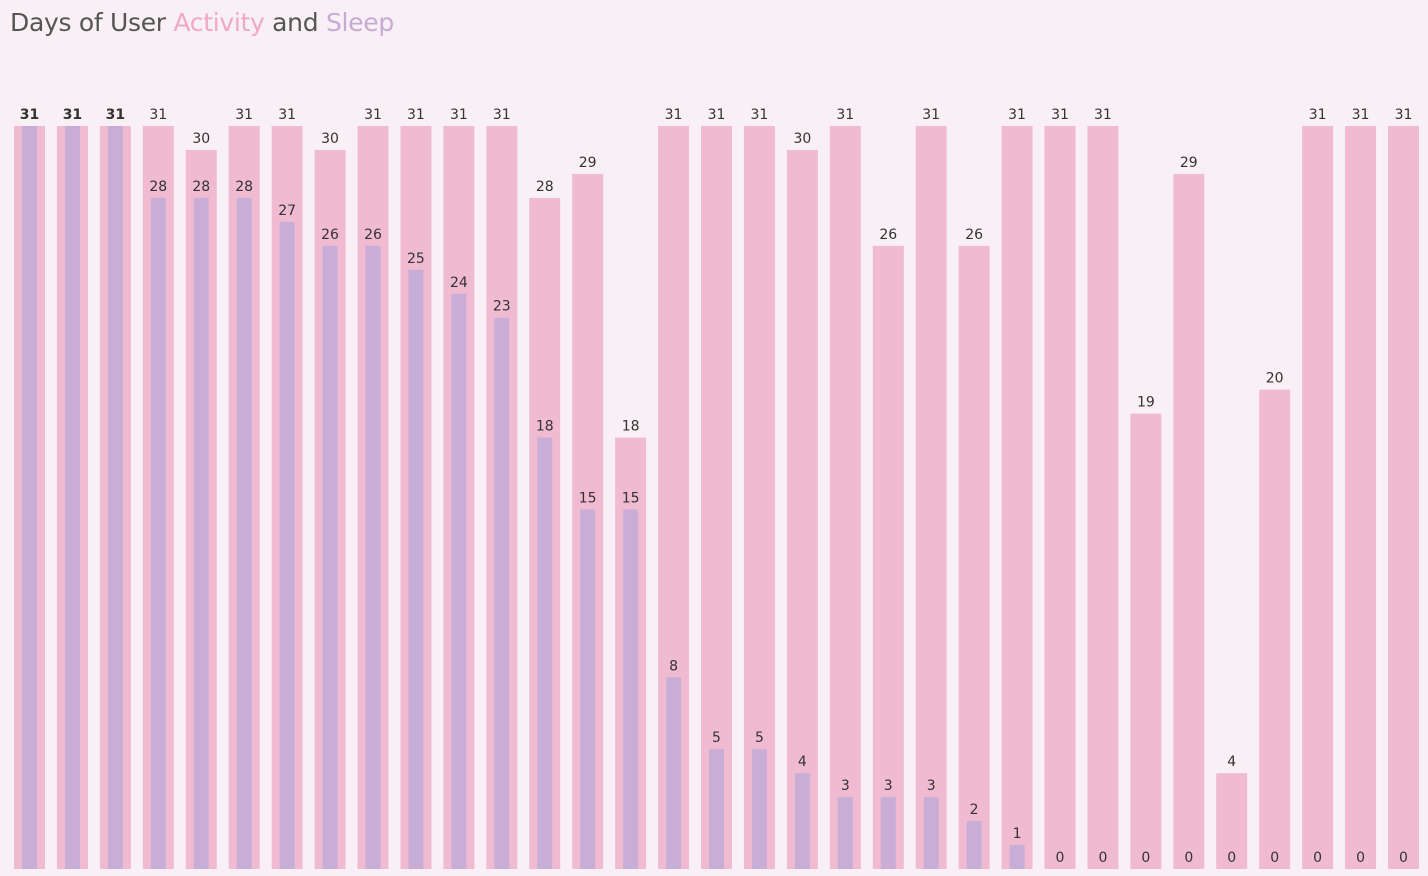  What do you see at coordinates (219, 22) in the screenshot?
I see `title-activity-word: Activity` at bounding box center [219, 22].